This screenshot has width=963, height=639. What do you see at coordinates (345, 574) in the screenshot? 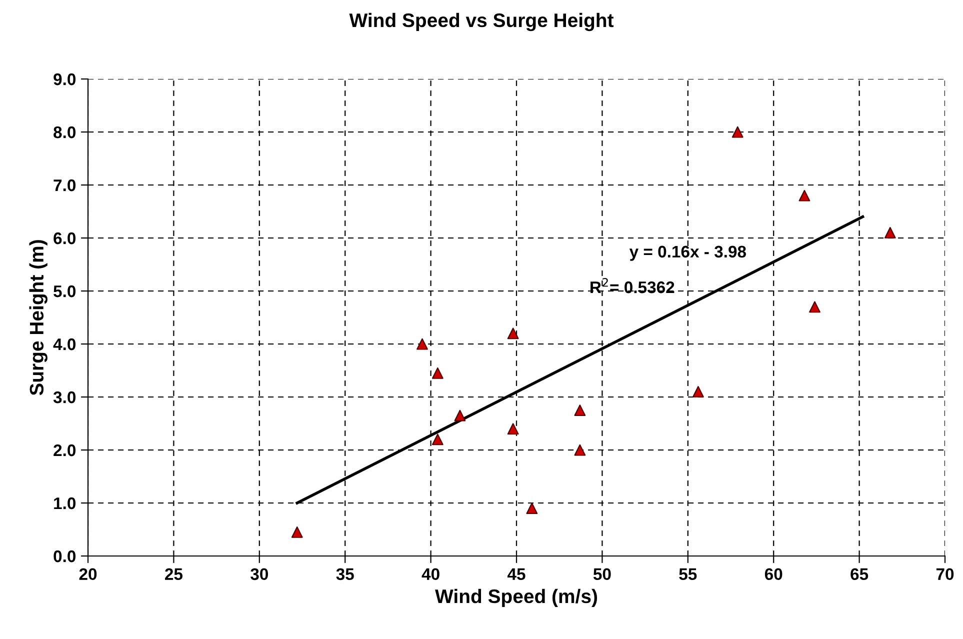
I see `x-tick-label: 35` at bounding box center [345, 574].